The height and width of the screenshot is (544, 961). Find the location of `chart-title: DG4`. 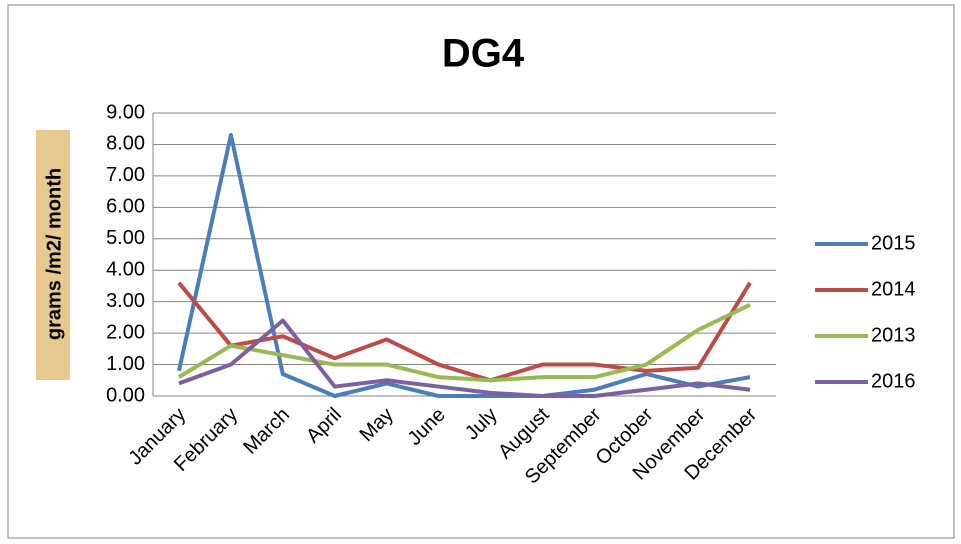

chart-title: DG4 is located at coordinates (483, 54).